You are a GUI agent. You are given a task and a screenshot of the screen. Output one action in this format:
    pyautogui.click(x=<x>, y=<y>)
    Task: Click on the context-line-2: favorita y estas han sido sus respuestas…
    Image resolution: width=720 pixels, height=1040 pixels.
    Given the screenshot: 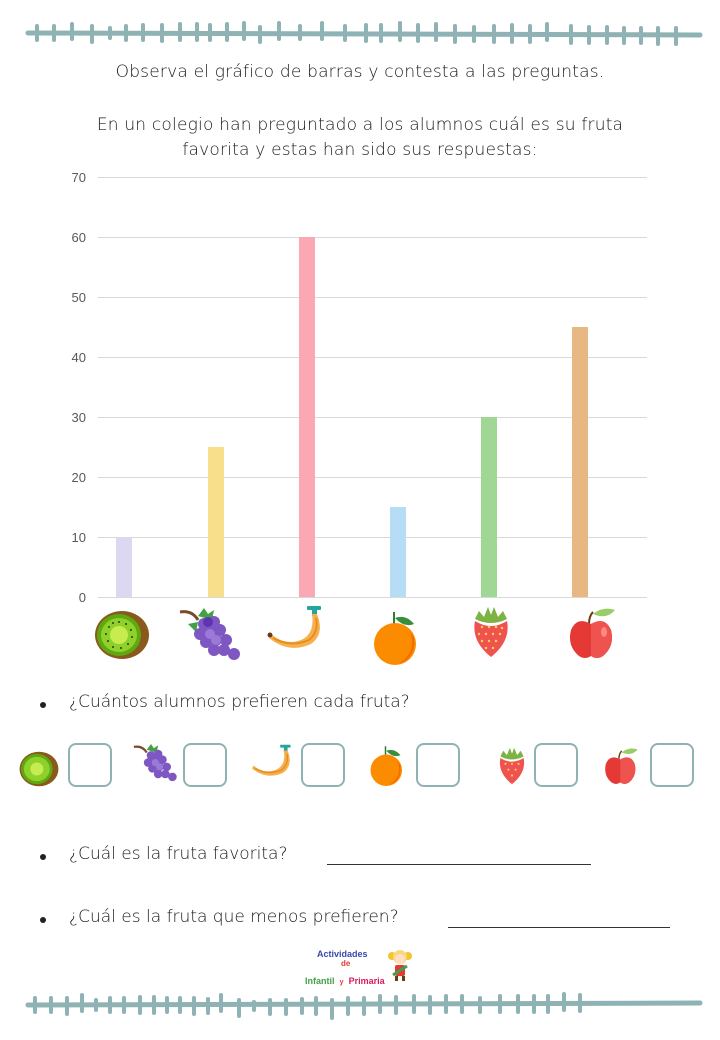 What is the action you would take?
    pyautogui.click(x=360, y=150)
    